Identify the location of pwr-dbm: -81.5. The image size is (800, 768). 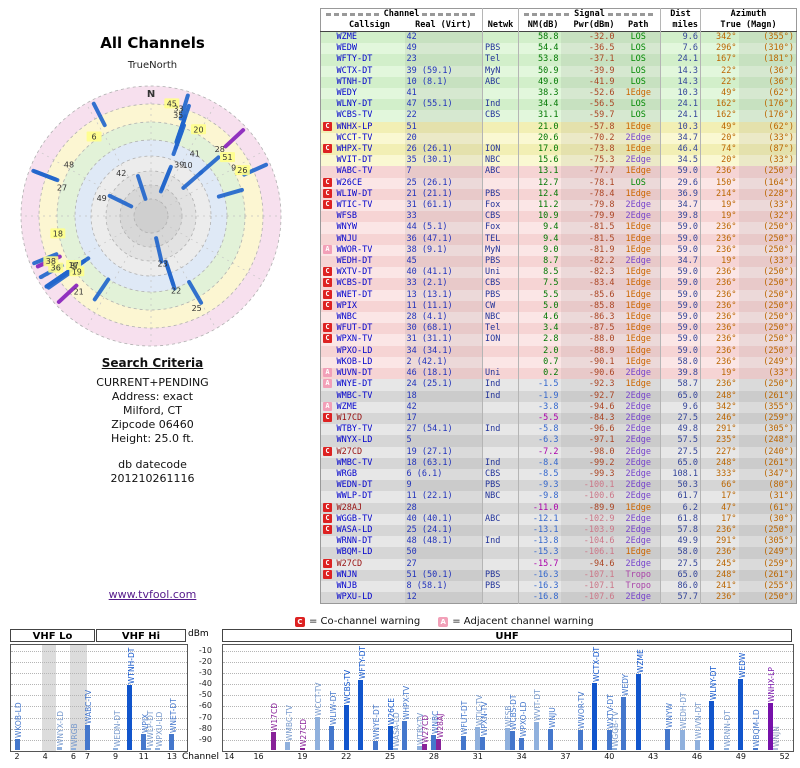
(588, 228).